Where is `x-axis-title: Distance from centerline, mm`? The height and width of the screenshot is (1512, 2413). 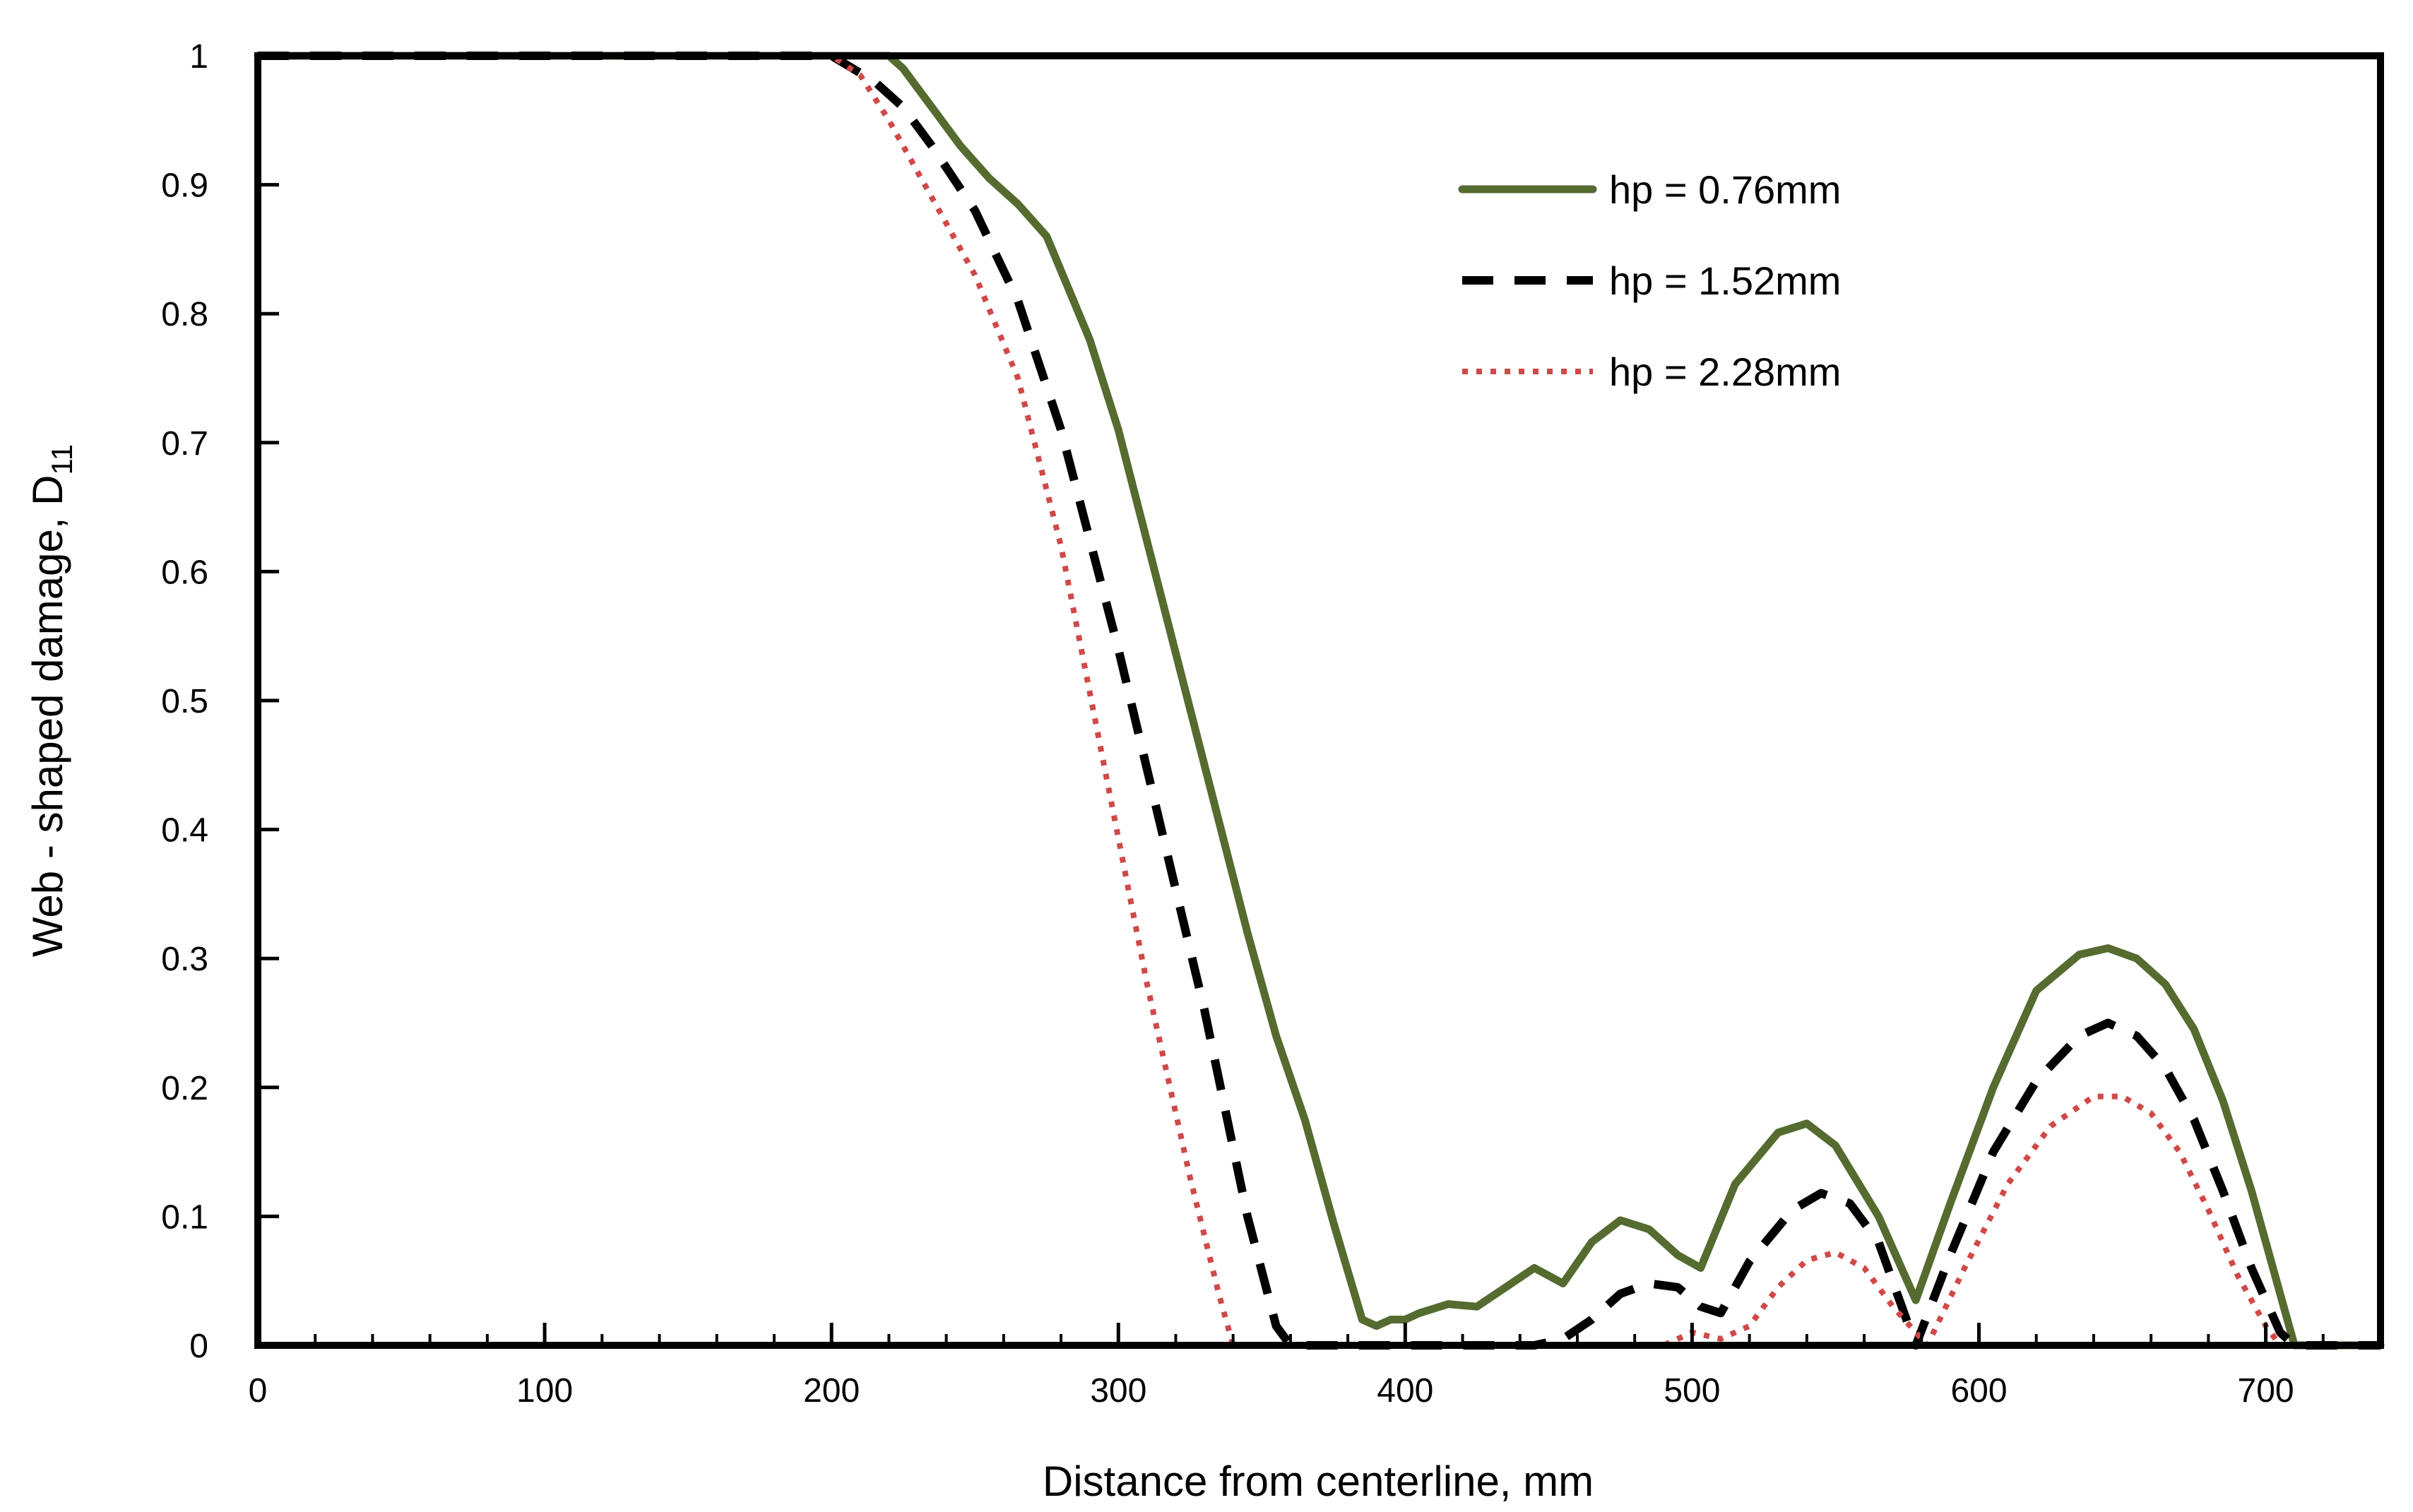
x-axis-title: Distance from centerline, mm is located at coordinates (1318, 1481).